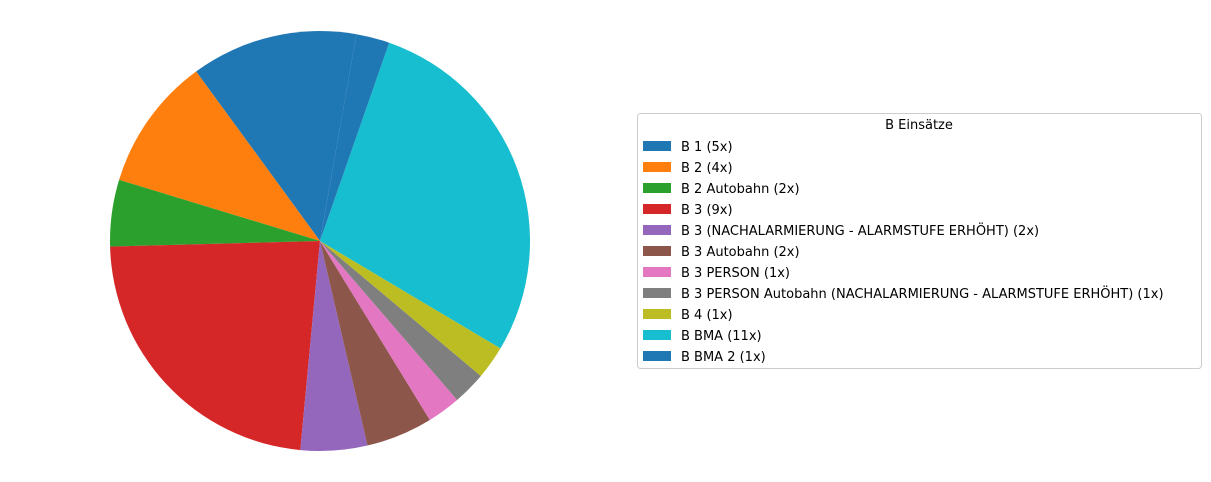 The image size is (1211, 482). I want to click on legend-item: B 1 (5x), so click(688, 147).